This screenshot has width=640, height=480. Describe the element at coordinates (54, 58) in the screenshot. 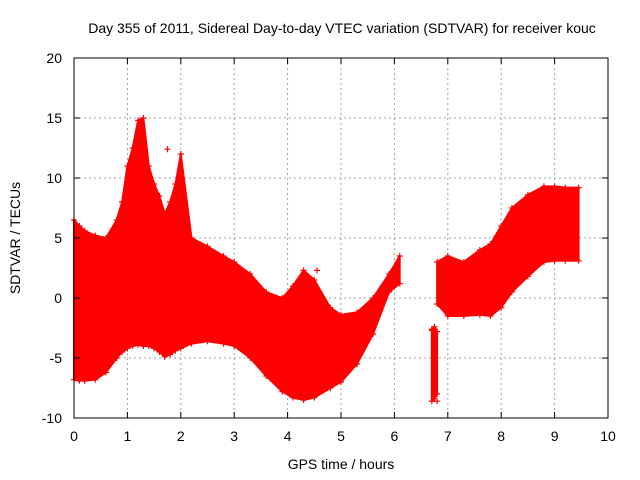

I see `y-tick-label: 20` at that location.